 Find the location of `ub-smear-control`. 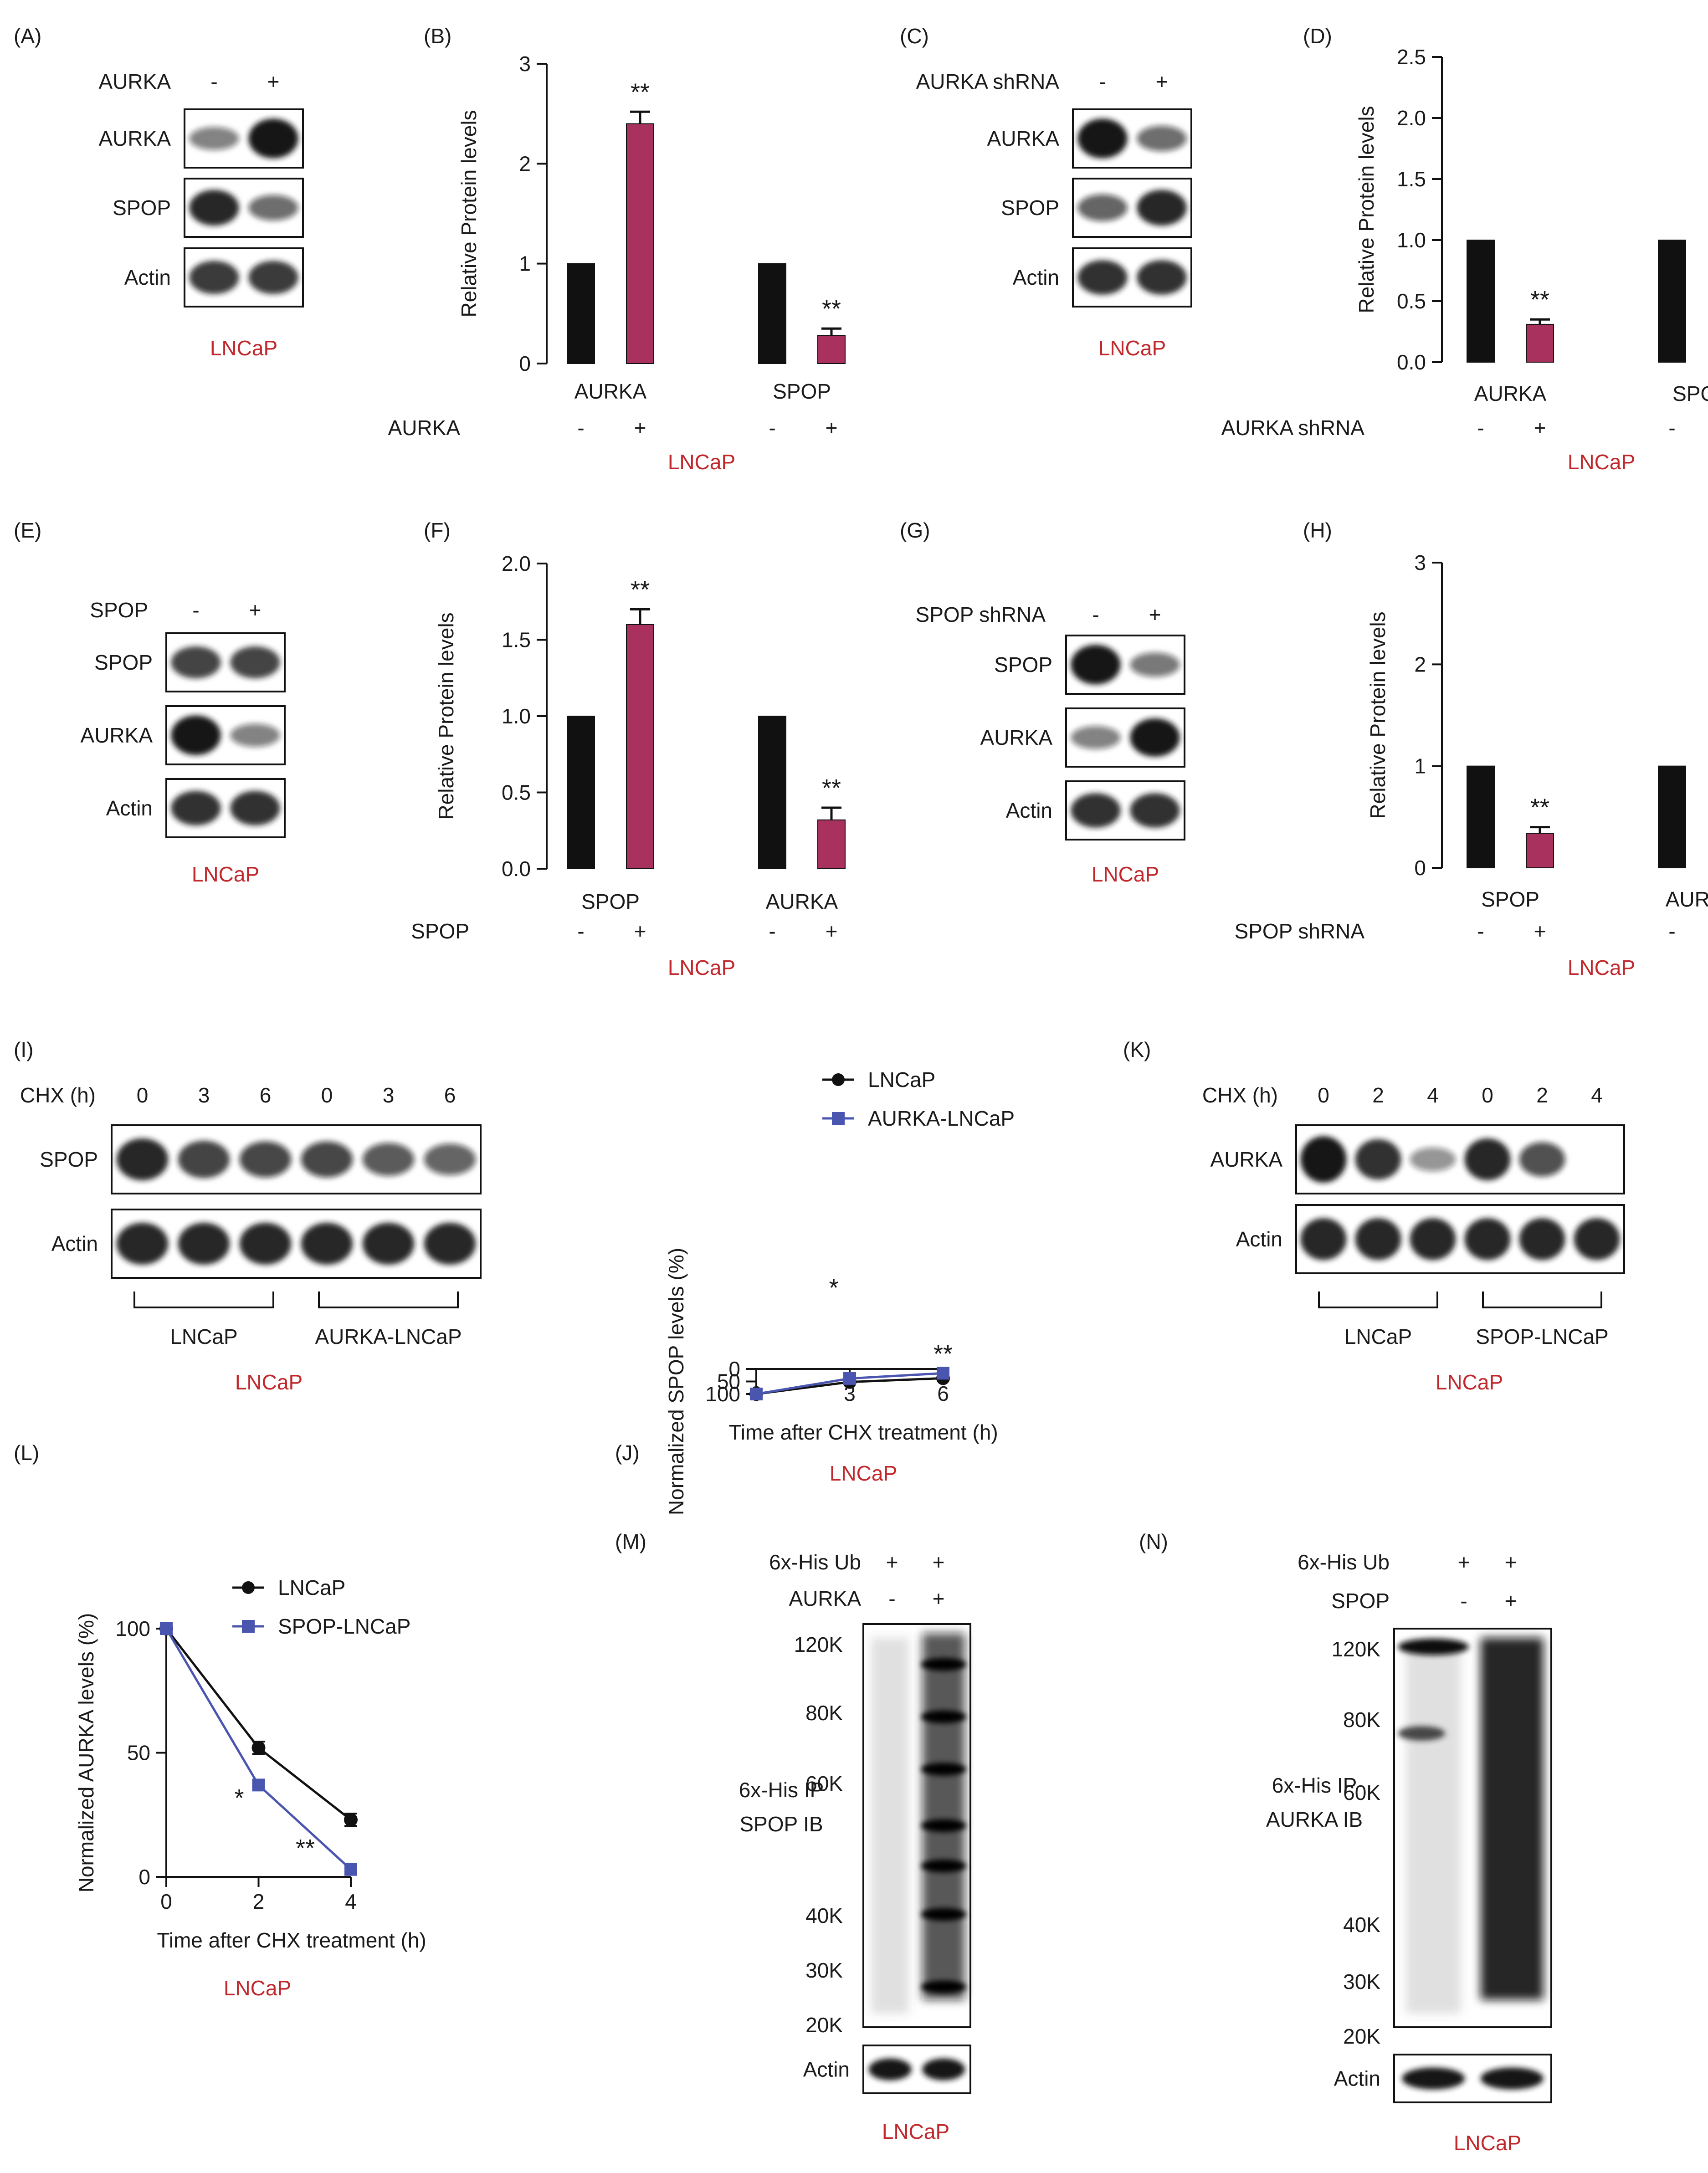

ub-smear-control is located at coordinates (1433, 1828).